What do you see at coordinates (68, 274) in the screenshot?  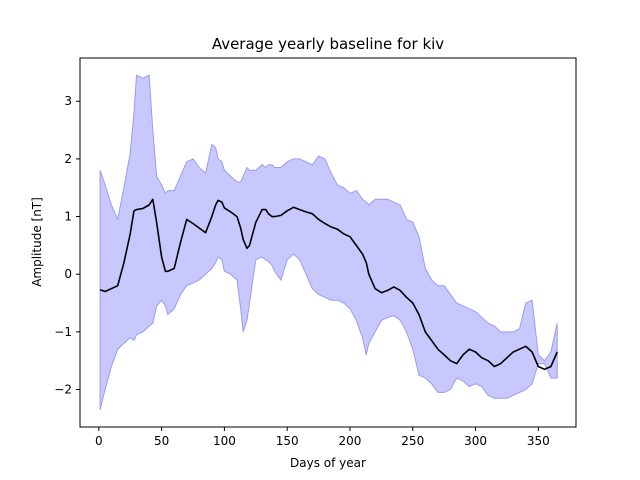 I see `y-tick-label: 0` at bounding box center [68, 274].